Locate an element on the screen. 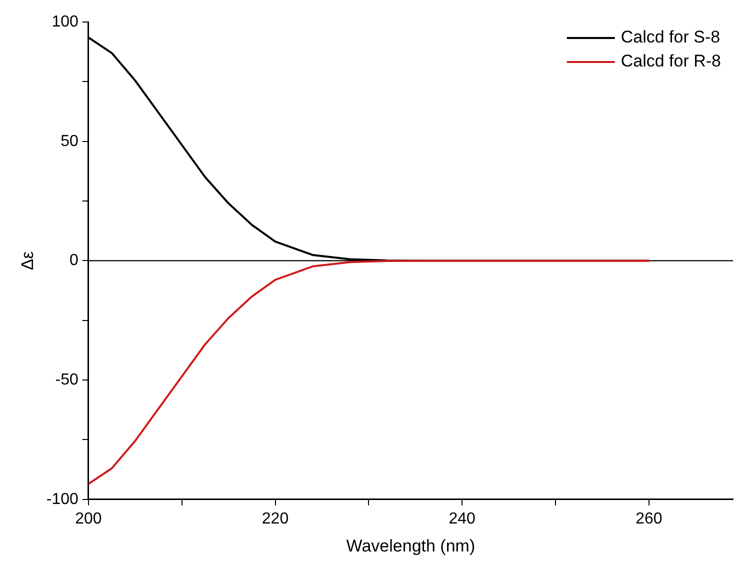 This screenshot has height=567, width=735. y-tick-label: -50 is located at coordinates (67, 379).